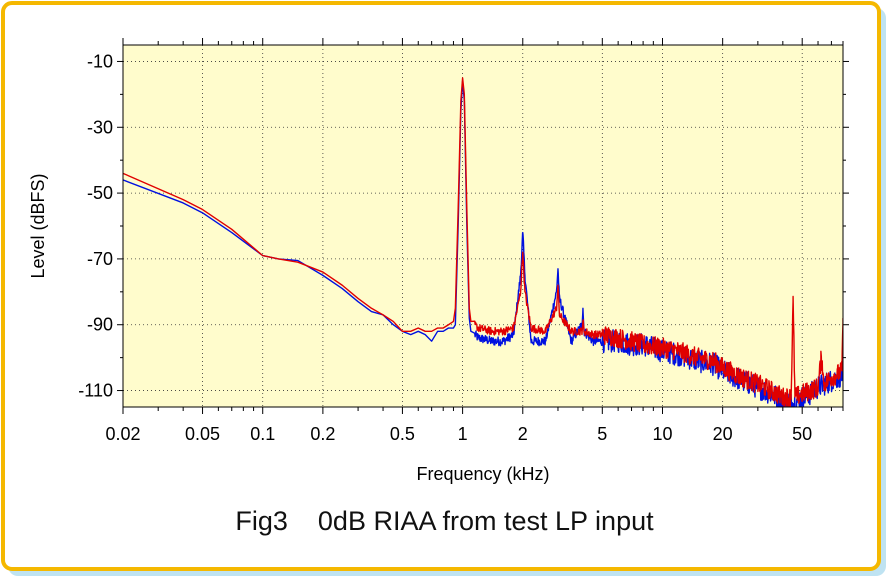 The width and height of the screenshot is (889, 579). I want to click on x-tick-label: 5, so click(602, 434).